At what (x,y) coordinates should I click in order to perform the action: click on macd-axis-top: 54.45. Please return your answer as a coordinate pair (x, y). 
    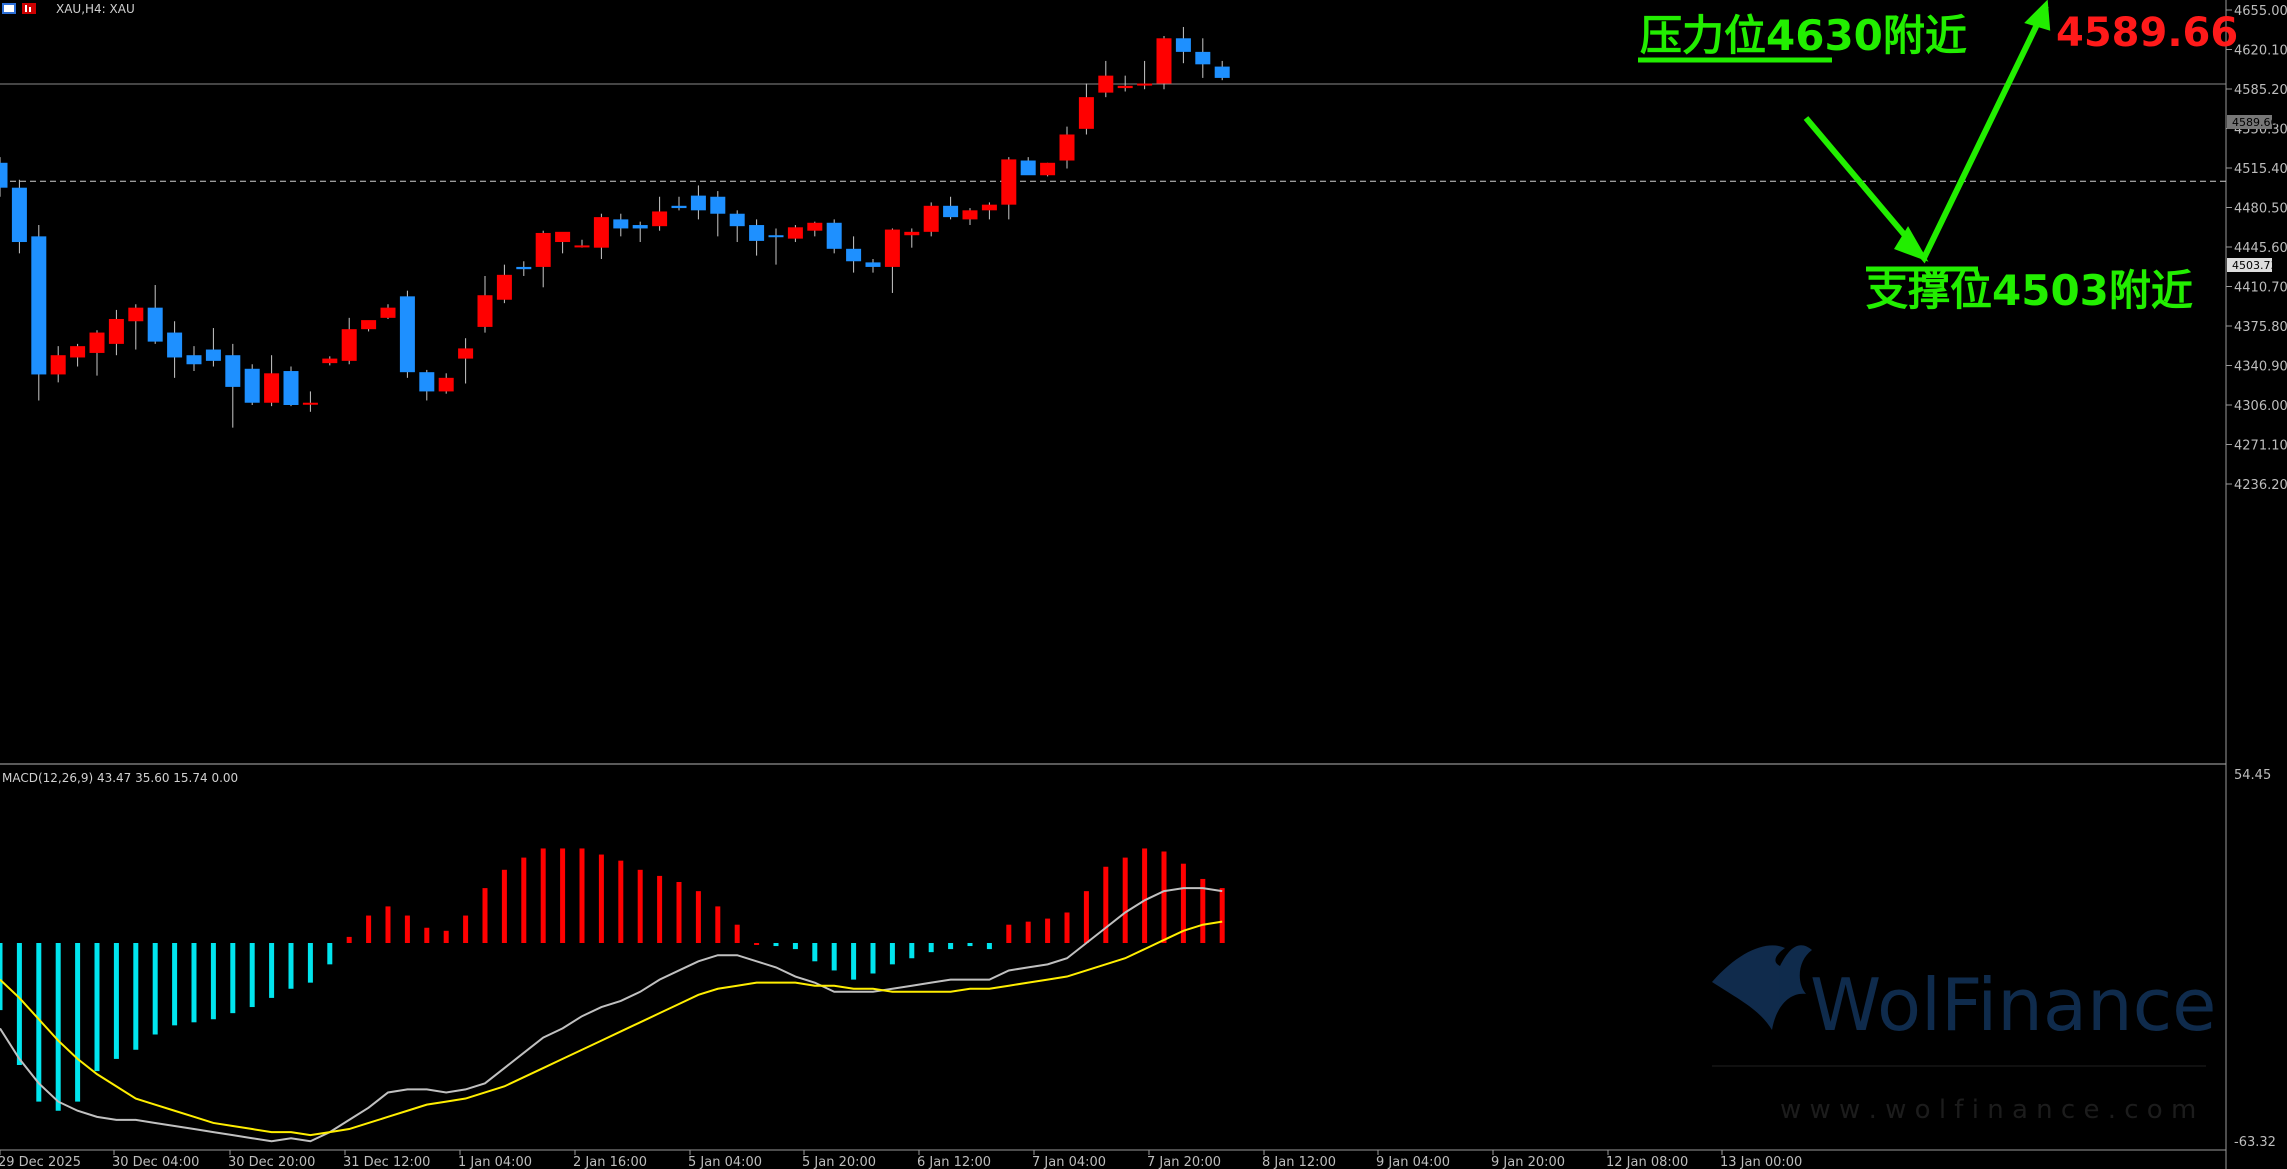
    Looking at the image, I should click on (2252, 775).